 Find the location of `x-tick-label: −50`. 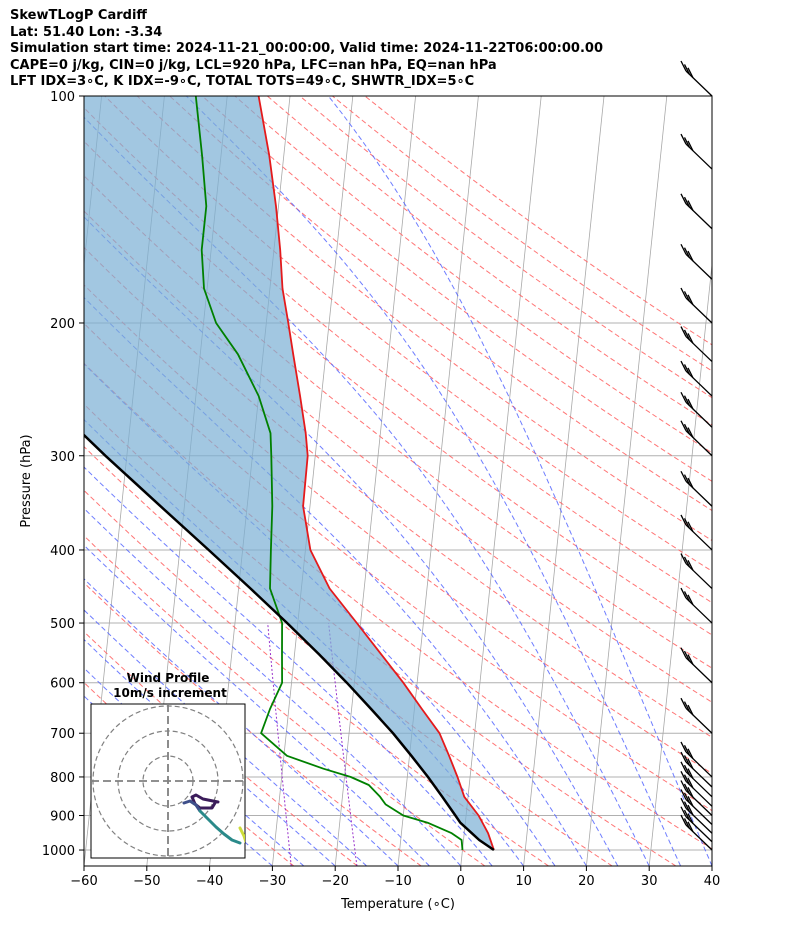

x-tick-label: −50 is located at coordinates (146, 881).